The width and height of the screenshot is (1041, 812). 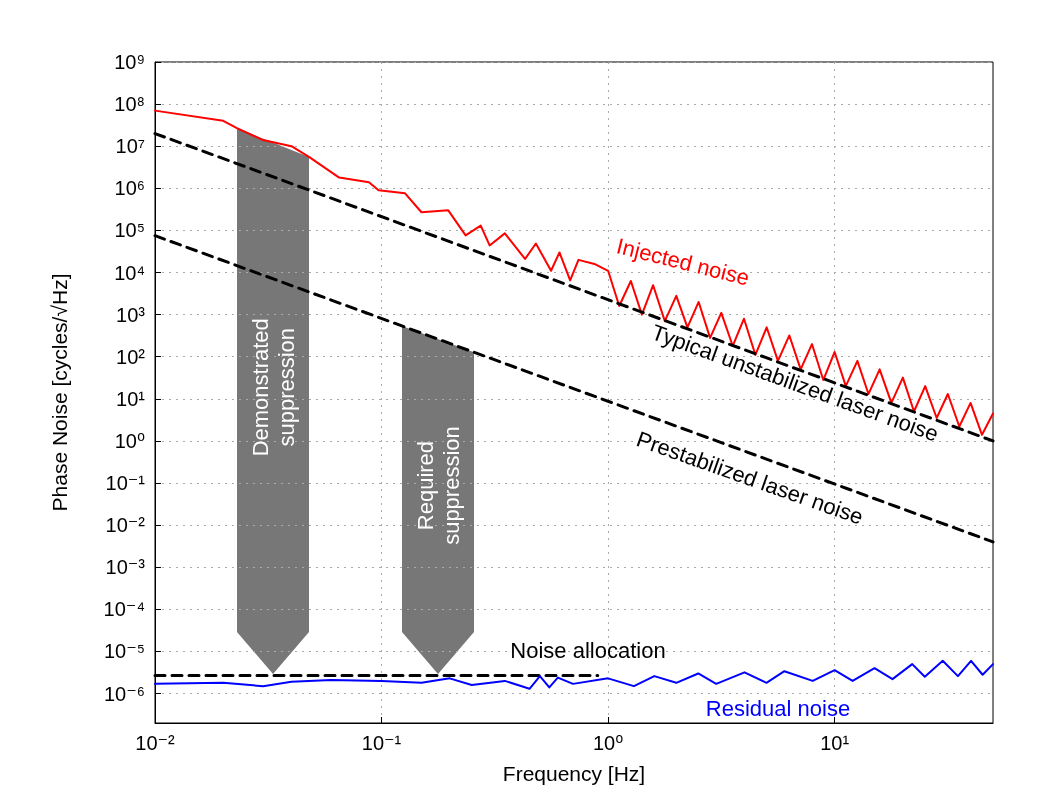 What do you see at coordinates (59, 392) in the screenshot?
I see `y-axis-title: Phase Noise [cycles/√Hz]` at bounding box center [59, 392].